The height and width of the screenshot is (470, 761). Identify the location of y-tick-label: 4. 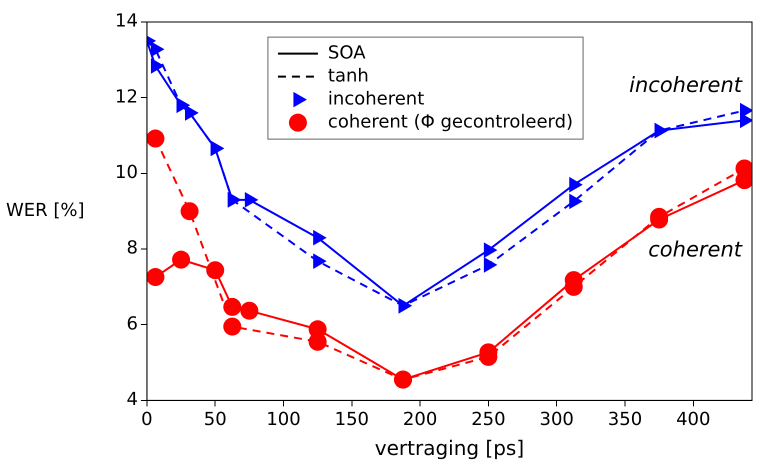
(132, 399).